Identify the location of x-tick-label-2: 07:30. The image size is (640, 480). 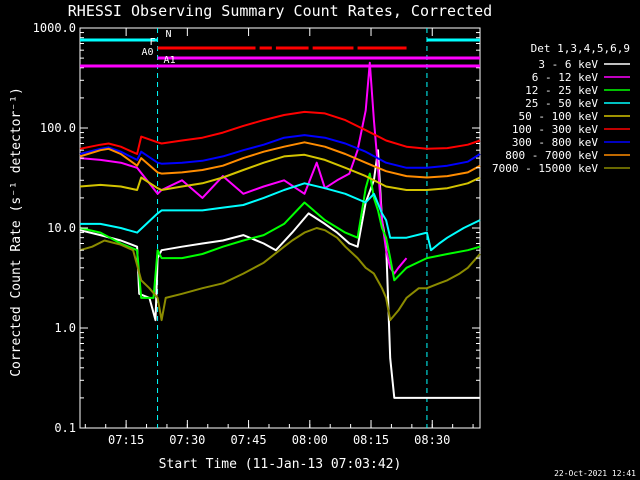
(187, 440).